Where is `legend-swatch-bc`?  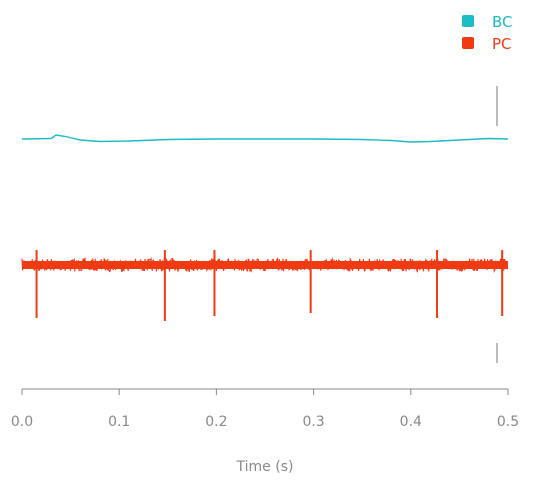 legend-swatch-bc is located at coordinates (468, 21).